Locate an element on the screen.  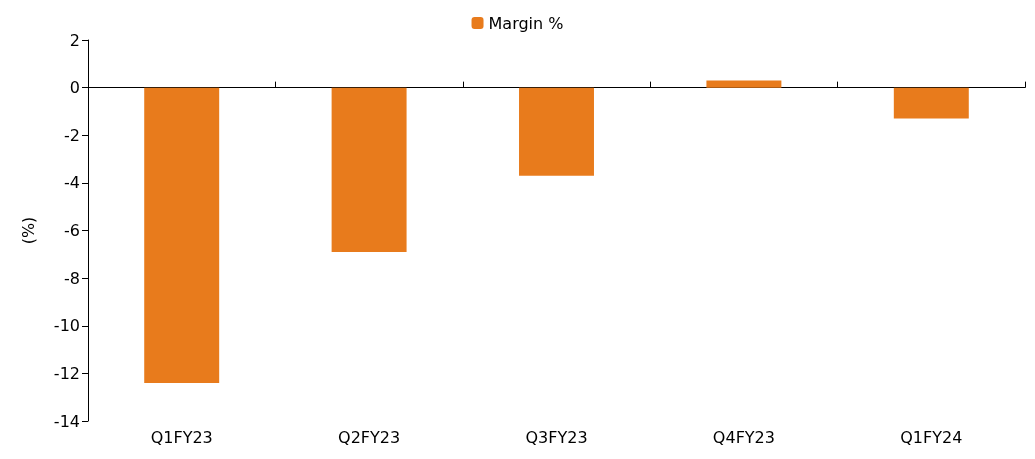
x-tick-label: Q1FY23 is located at coordinates (181, 437).